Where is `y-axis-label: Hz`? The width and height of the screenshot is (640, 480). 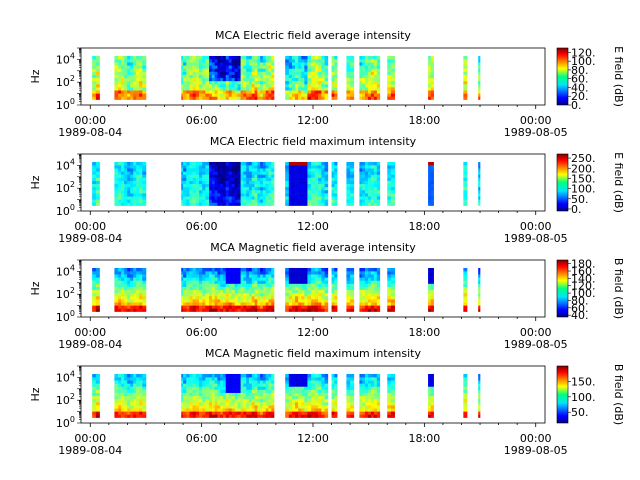 y-axis-label: Hz is located at coordinates (35, 394).